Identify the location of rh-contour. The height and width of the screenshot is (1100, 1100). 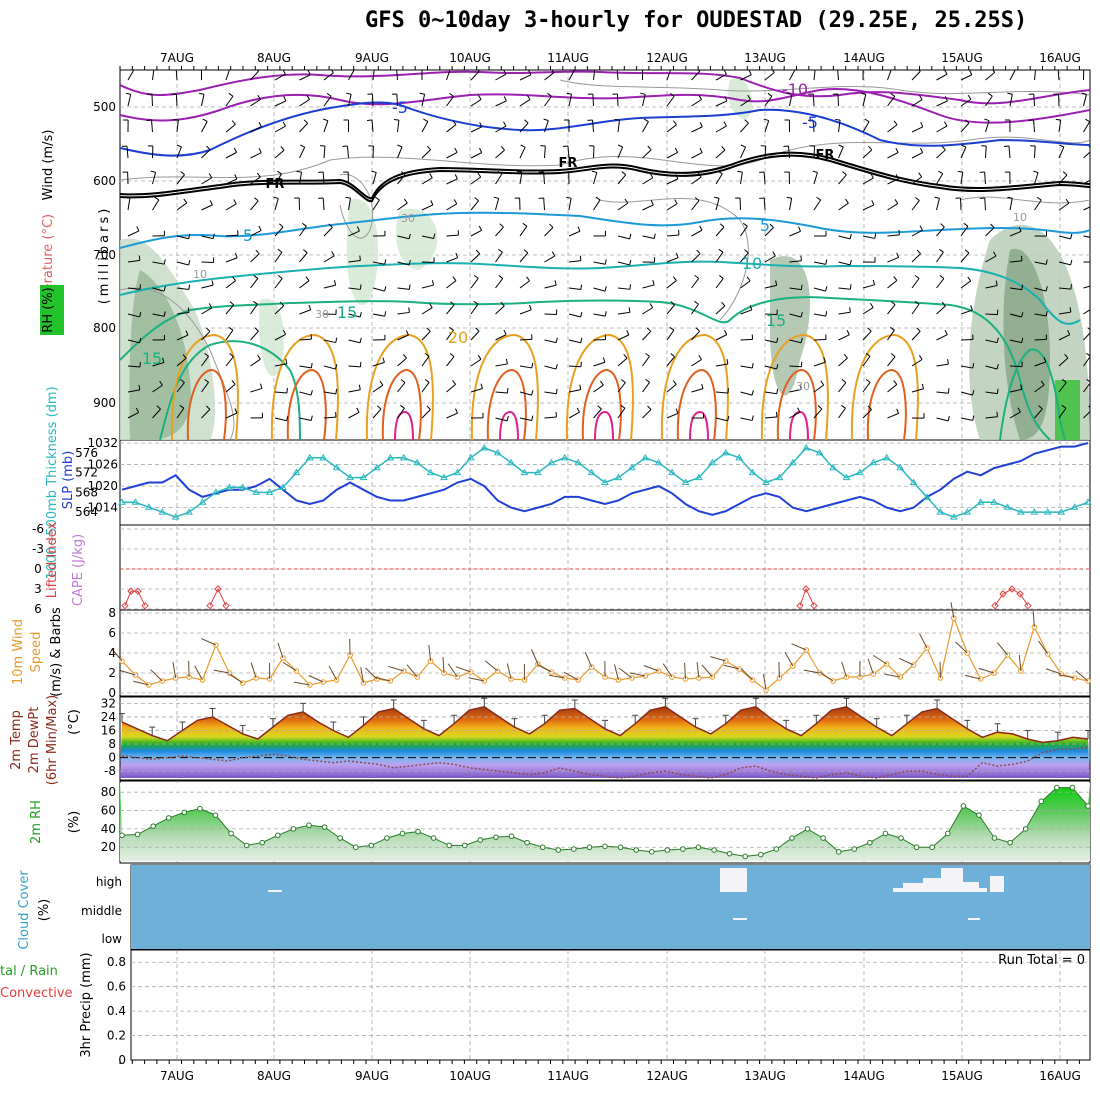
(605, 158).